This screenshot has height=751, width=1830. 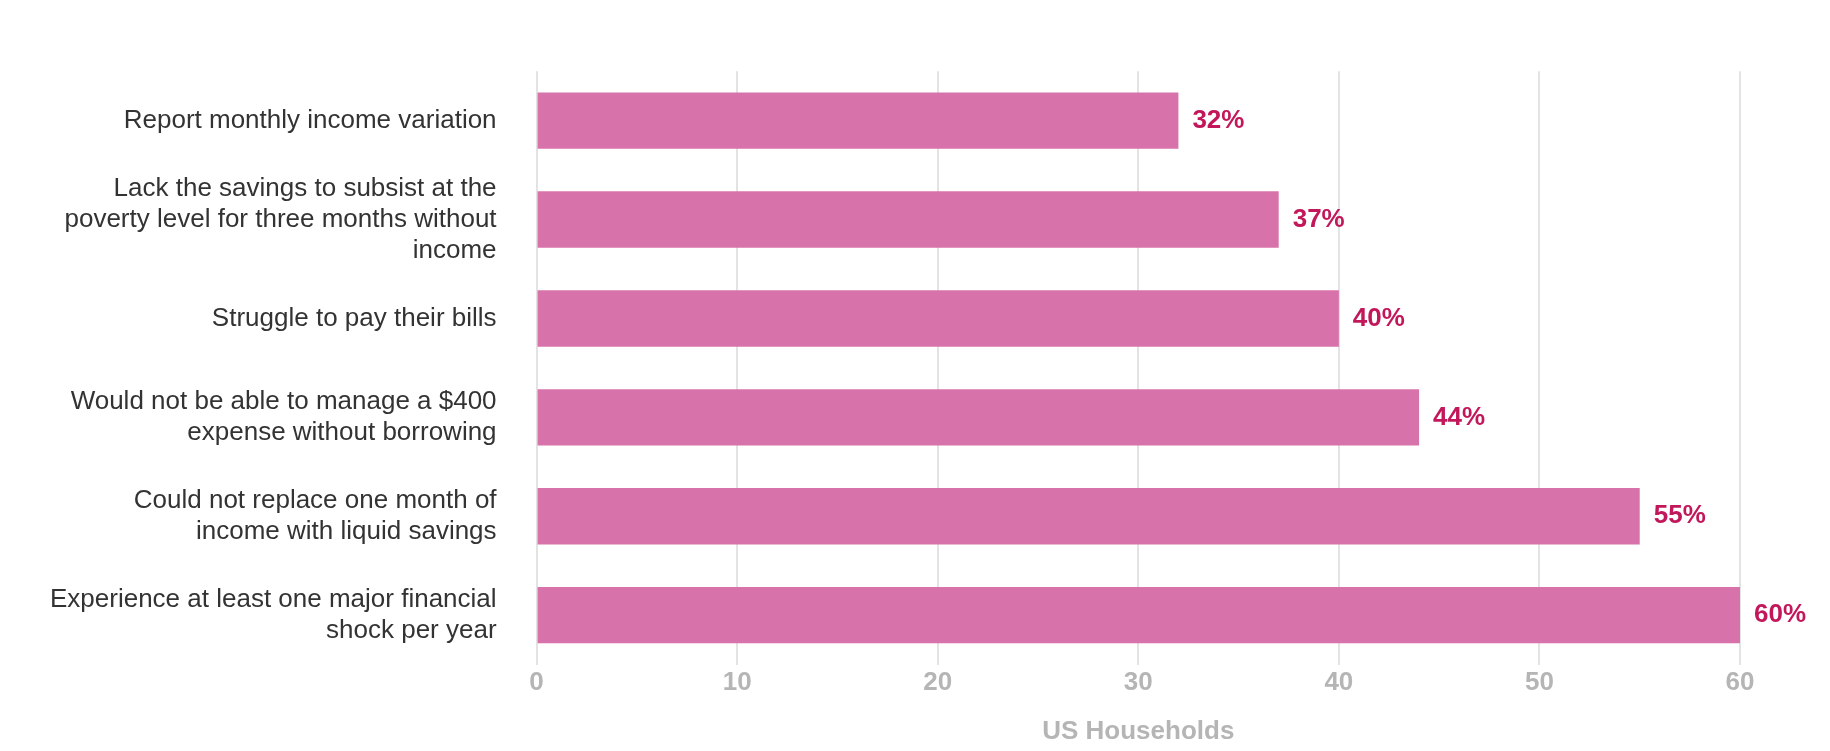 What do you see at coordinates (1780, 613) in the screenshot?
I see `data-label: 60%` at bounding box center [1780, 613].